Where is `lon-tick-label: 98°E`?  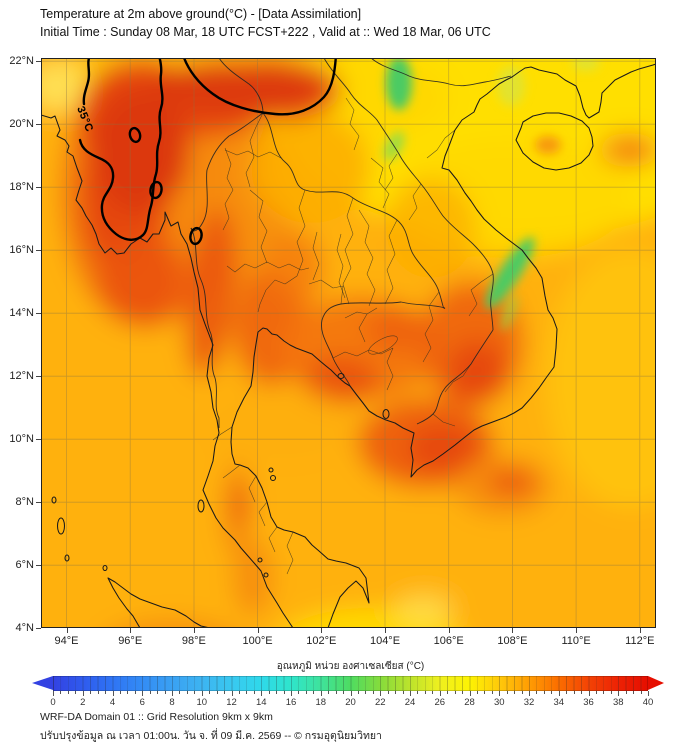 lon-tick-label: 98°E is located at coordinates (193, 641).